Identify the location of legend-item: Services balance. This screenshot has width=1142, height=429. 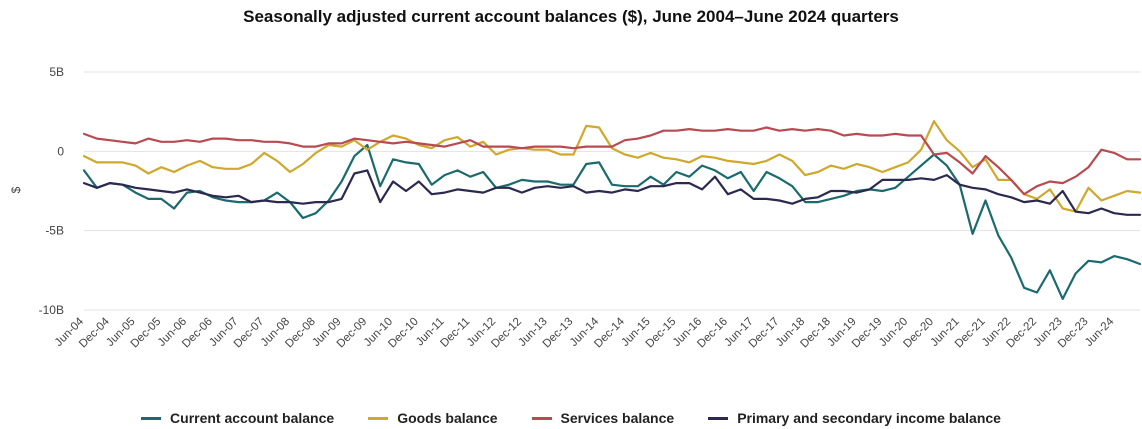
(603, 418).